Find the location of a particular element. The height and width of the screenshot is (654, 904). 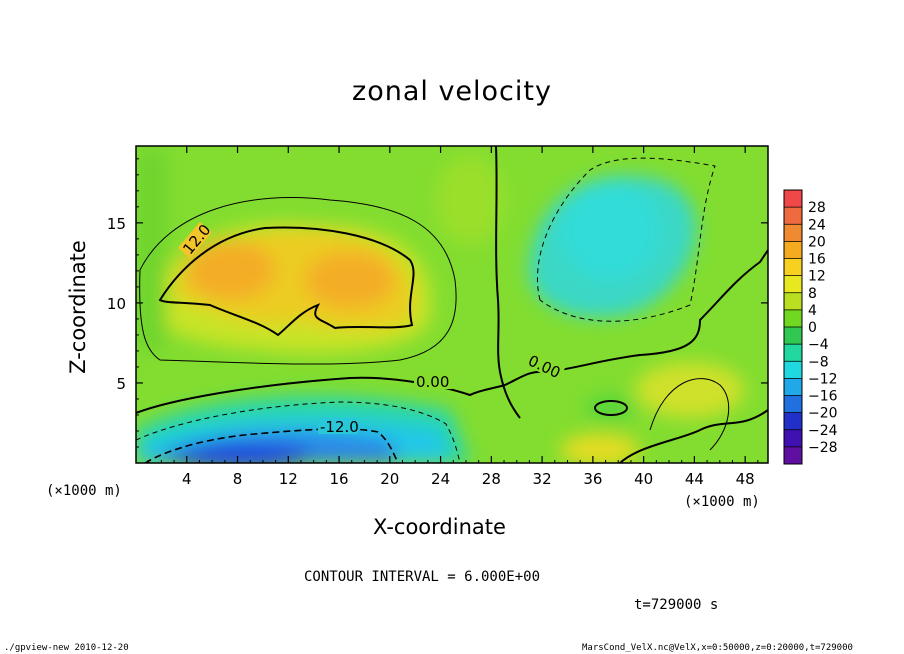

x-tick-label: 24 is located at coordinates (440, 479).